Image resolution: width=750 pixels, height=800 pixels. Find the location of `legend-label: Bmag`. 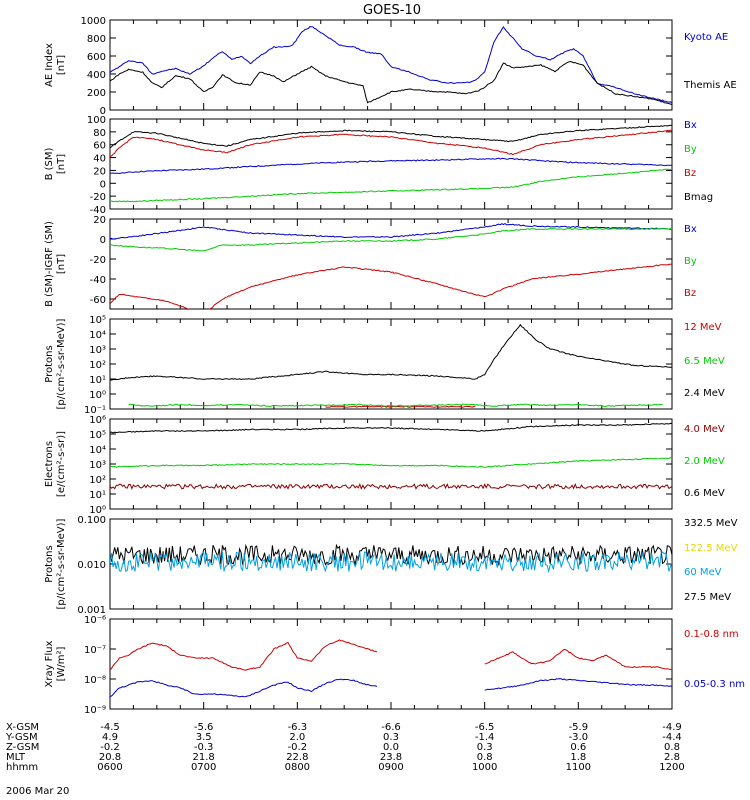

legend-label: Bmag is located at coordinates (698, 197).